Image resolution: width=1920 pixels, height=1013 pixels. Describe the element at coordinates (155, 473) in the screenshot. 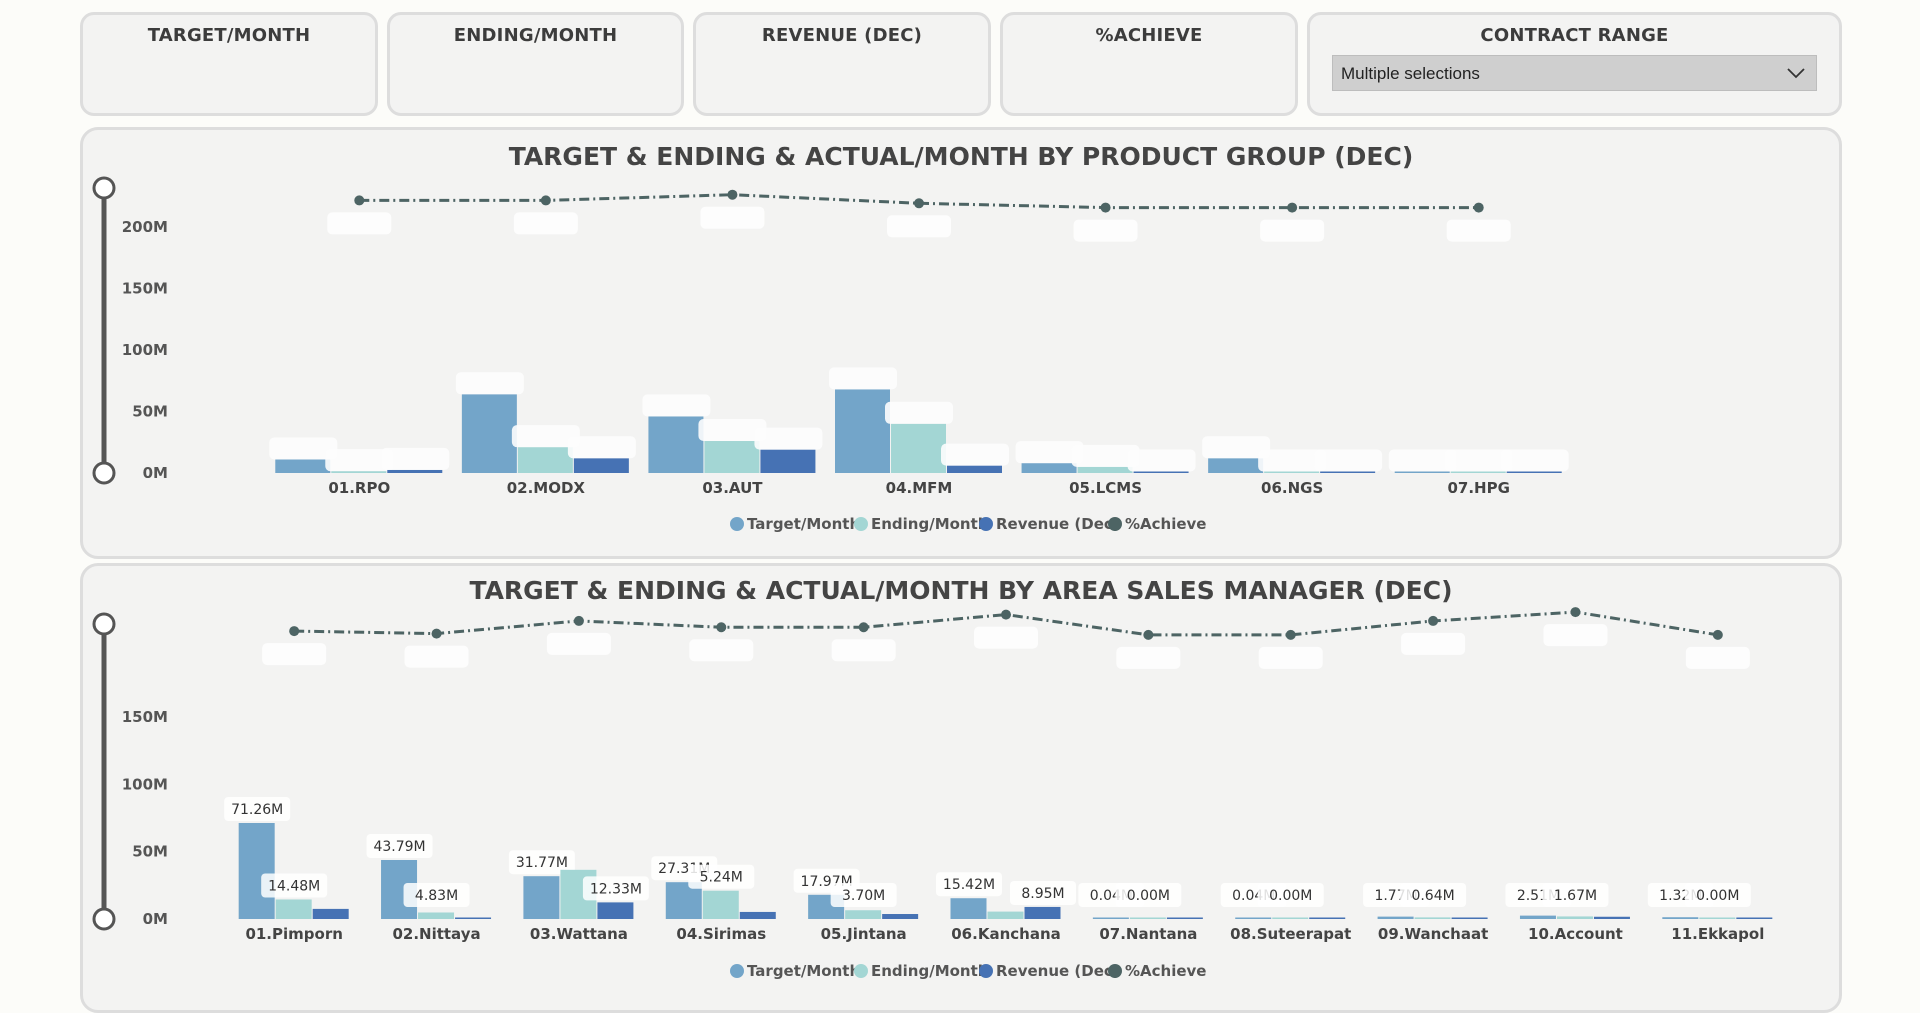

I see `y-axis-tick-label: 0M` at that location.